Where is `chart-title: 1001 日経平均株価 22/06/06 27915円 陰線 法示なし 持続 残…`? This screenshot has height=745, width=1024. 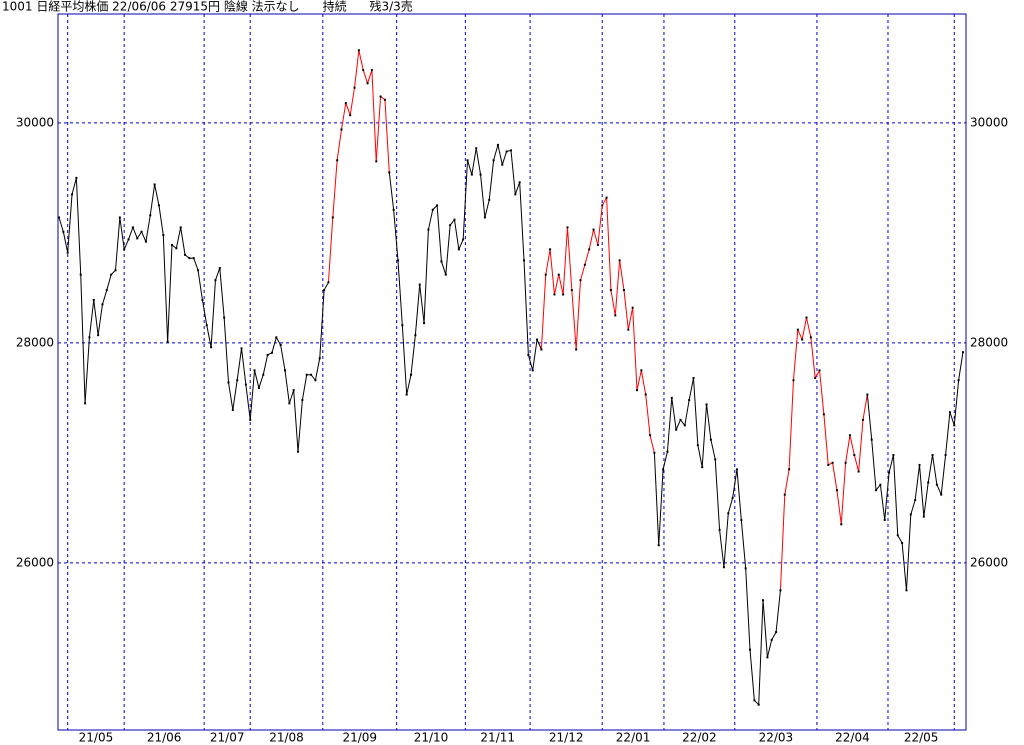 chart-title: 1001 日経平均株価 22/06/06 27915円 陰線 法示なし 持続 残… is located at coordinates (207, 7).